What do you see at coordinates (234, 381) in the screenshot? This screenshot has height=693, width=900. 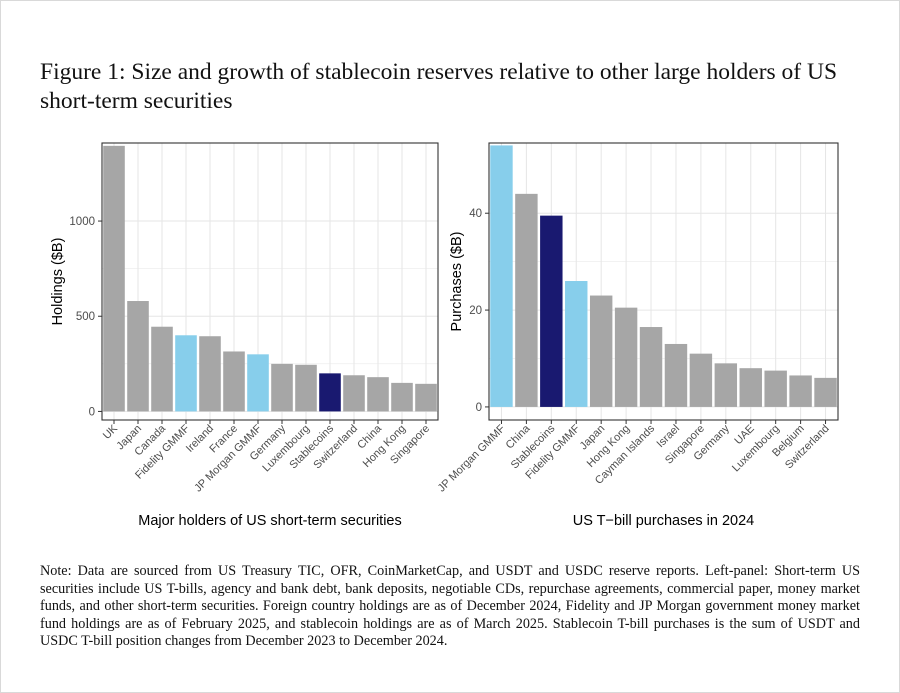 I see `bar-france` at bounding box center [234, 381].